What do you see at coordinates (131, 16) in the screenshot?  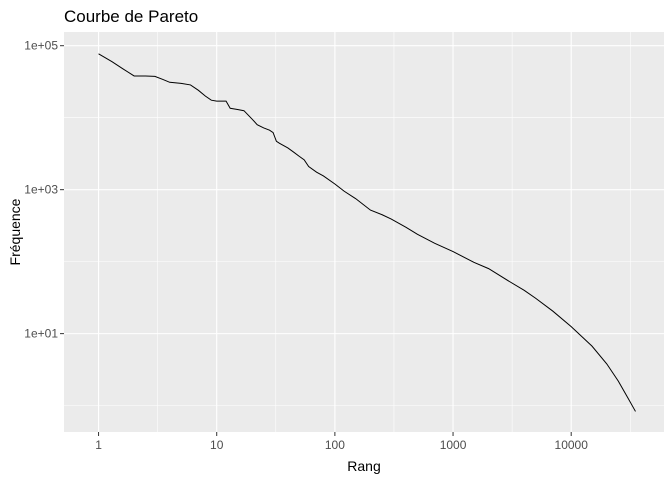 I see `chart-title: Courbe de Pareto` at bounding box center [131, 16].